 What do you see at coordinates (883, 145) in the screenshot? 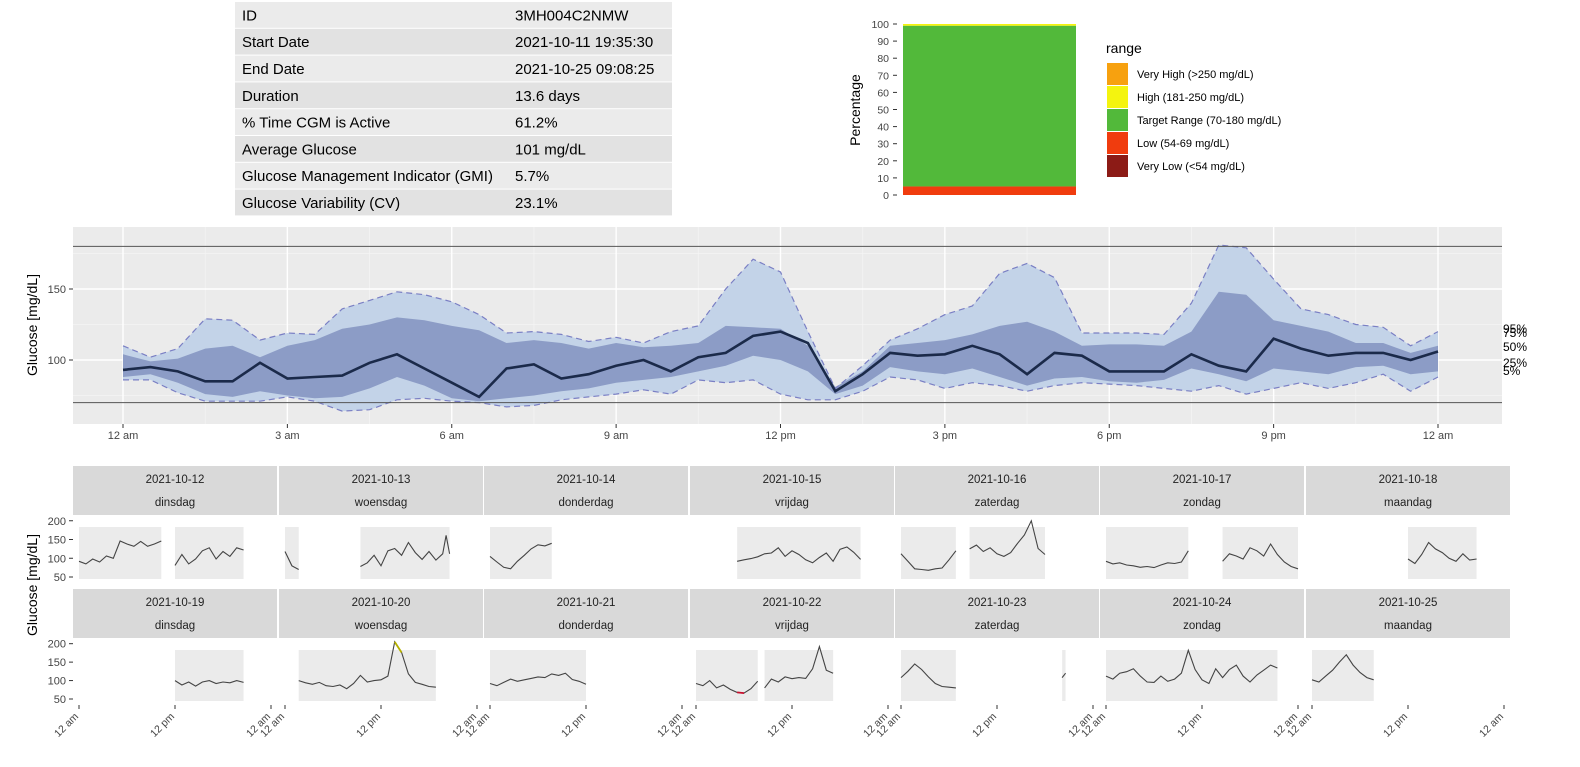
I see `y-tick-label: 30` at bounding box center [883, 145].